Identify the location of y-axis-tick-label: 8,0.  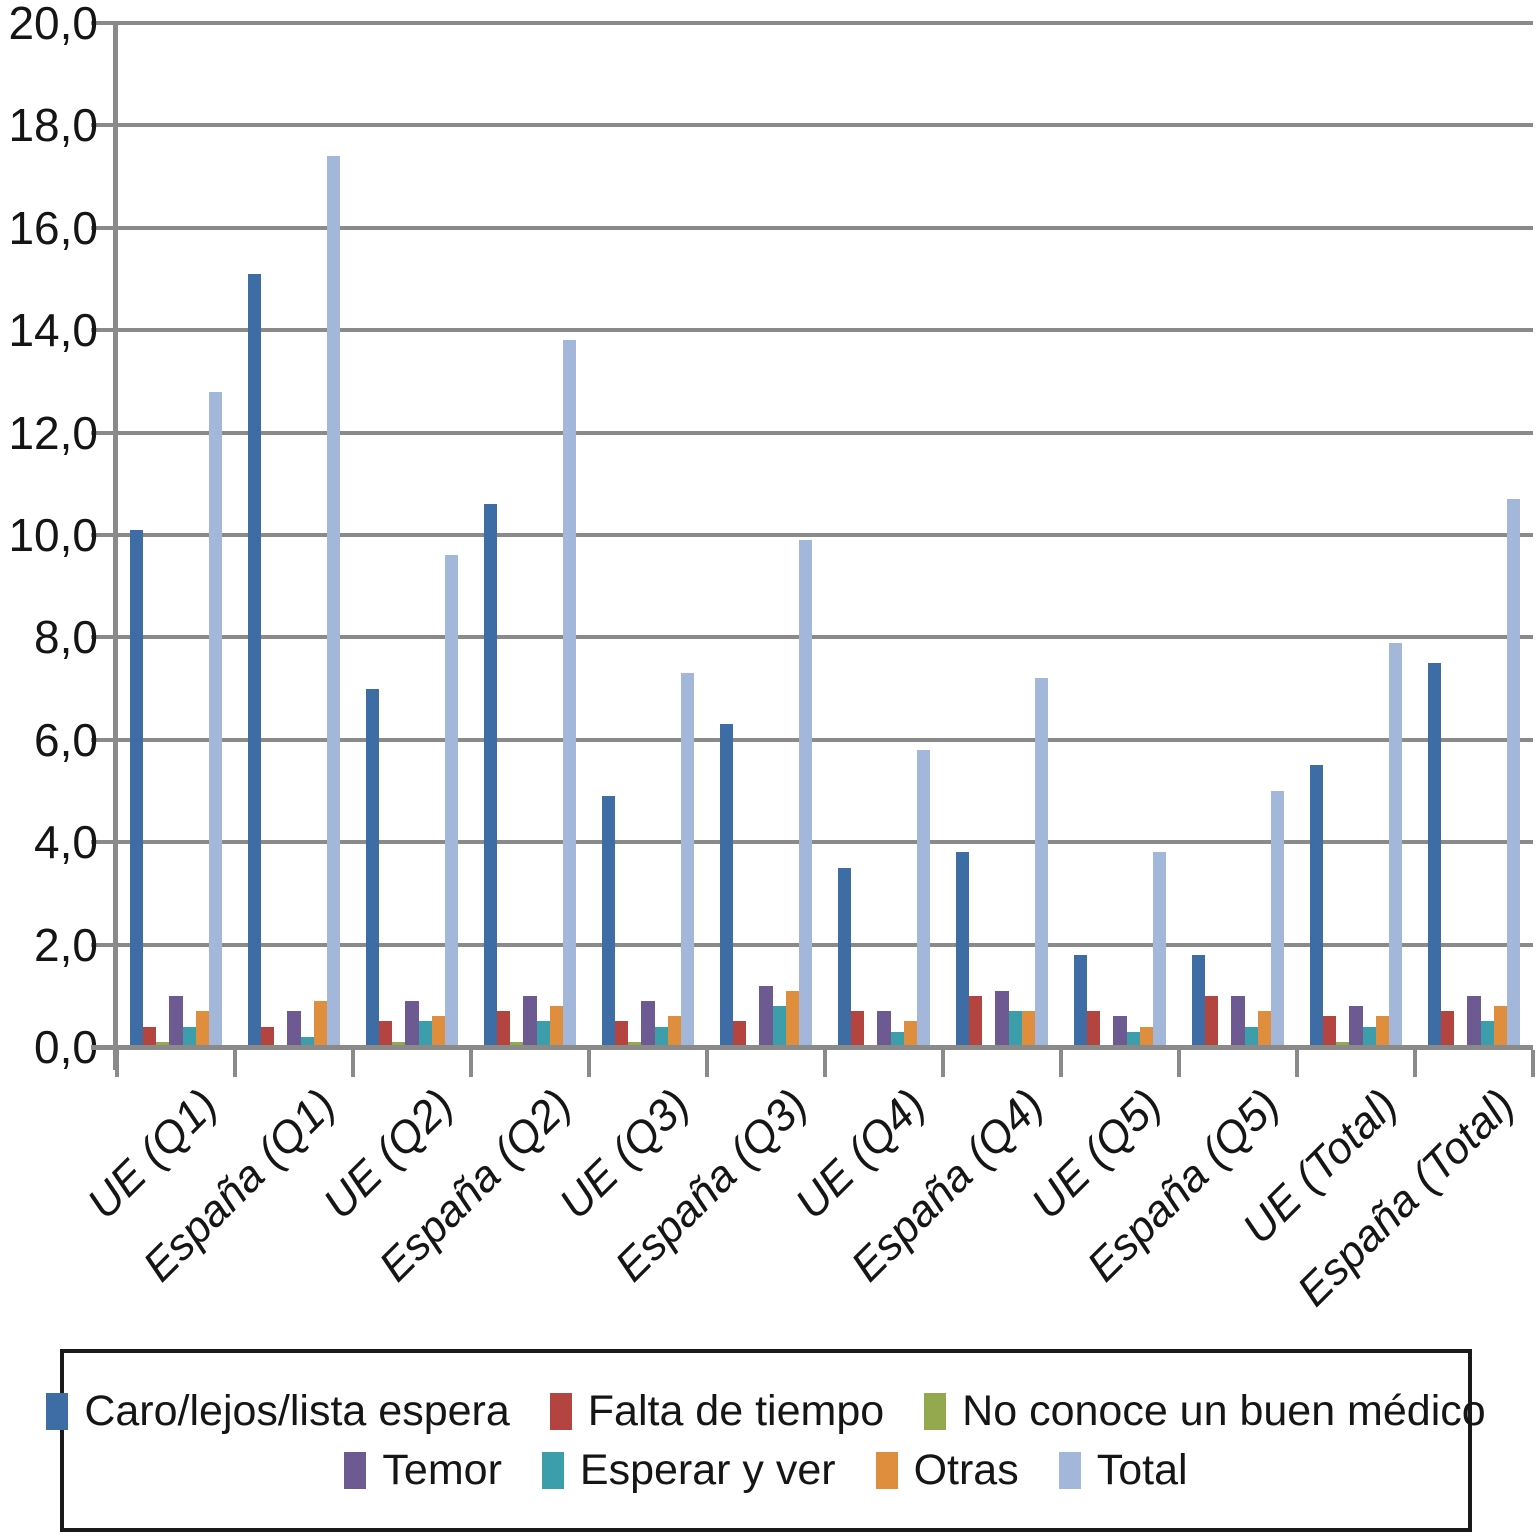
(66, 637).